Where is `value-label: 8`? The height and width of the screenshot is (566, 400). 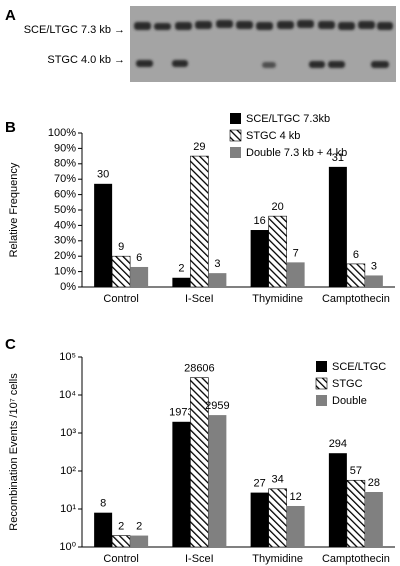
value-label: 8 is located at coordinates (103, 504).